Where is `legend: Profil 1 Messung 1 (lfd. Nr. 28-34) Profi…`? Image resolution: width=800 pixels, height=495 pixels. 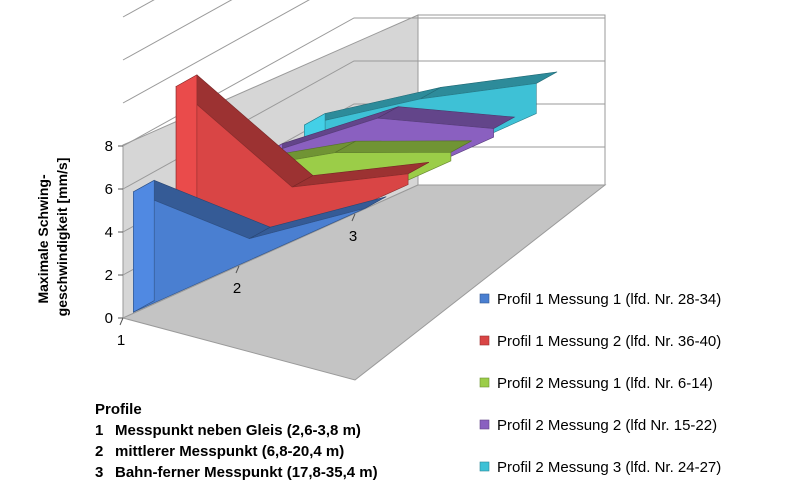 legend: Profil 1 Messung 1 (lfd. Nr. 28-34) Profi… is located at coordinates (600, 383).